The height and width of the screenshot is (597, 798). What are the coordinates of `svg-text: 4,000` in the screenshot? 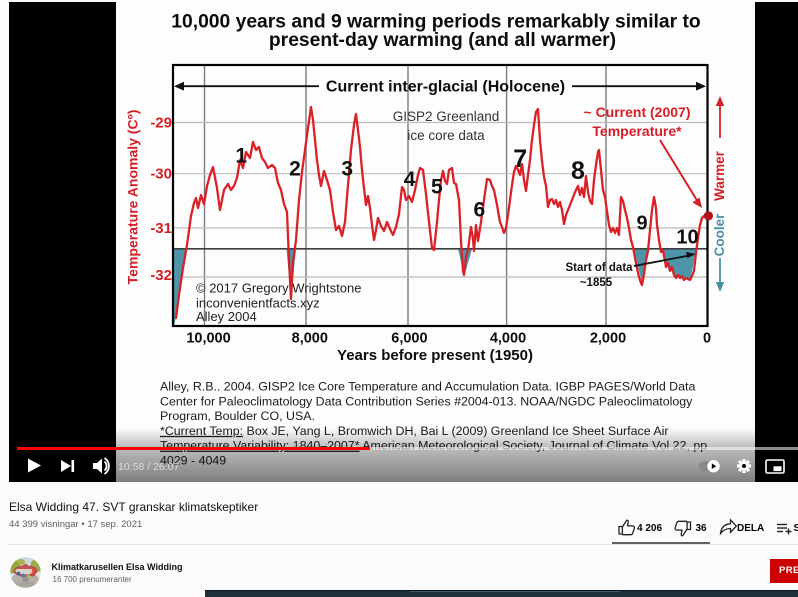 It's located at (508, 339).